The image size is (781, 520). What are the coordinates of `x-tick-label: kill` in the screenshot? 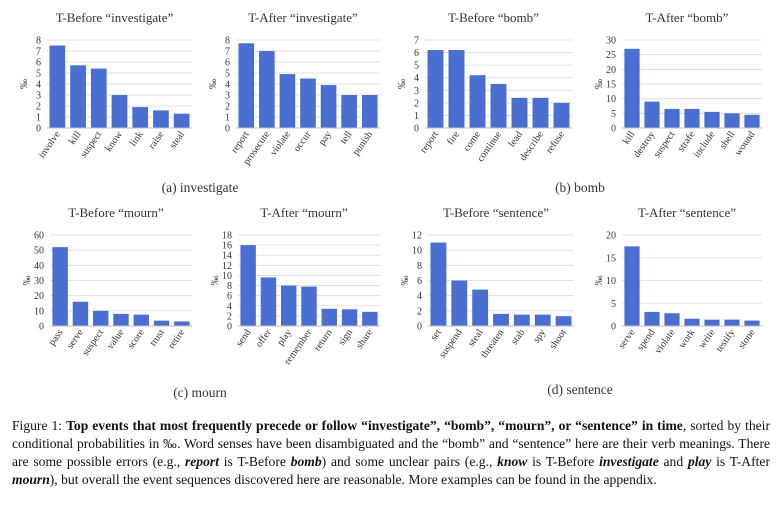 It's located at (75, 137).